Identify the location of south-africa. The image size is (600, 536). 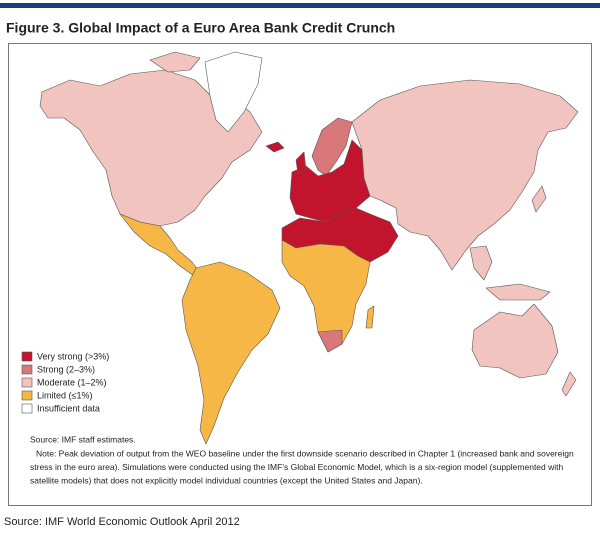
(330, 341).